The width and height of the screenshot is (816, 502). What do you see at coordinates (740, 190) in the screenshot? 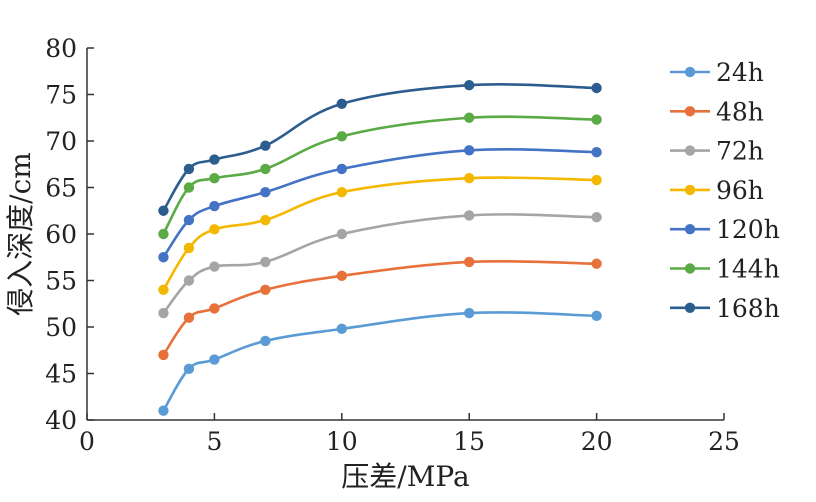
I see `legend-label-96h: 96h` at bounding box center [740, 190].